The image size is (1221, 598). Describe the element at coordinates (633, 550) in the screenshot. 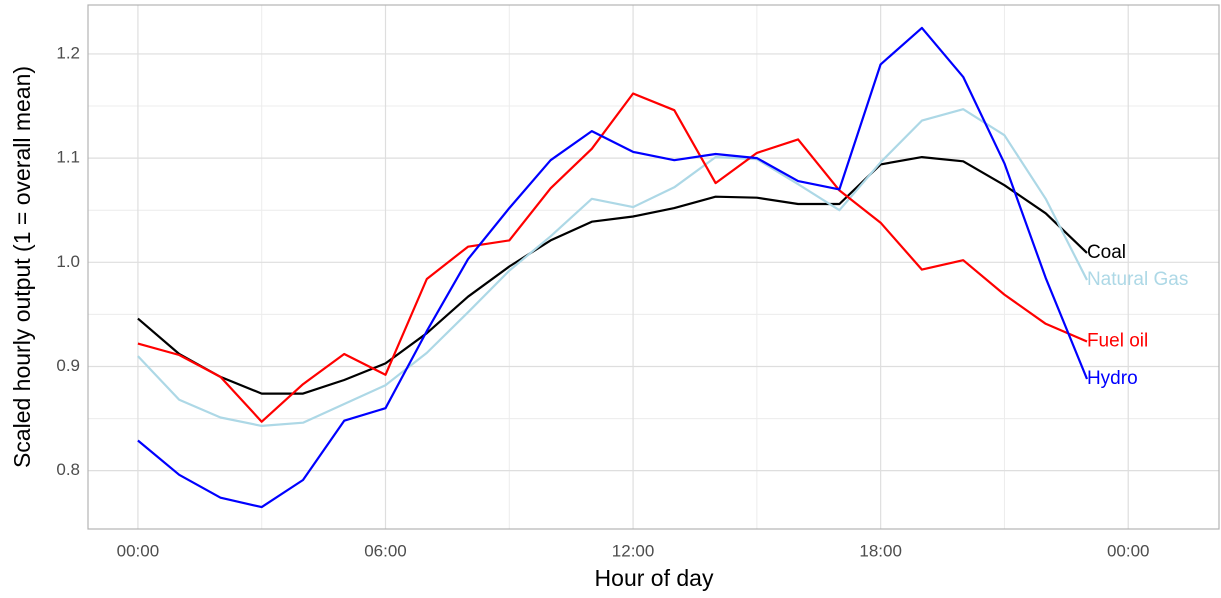

I see `x-tick-label: 12:00` at that location.